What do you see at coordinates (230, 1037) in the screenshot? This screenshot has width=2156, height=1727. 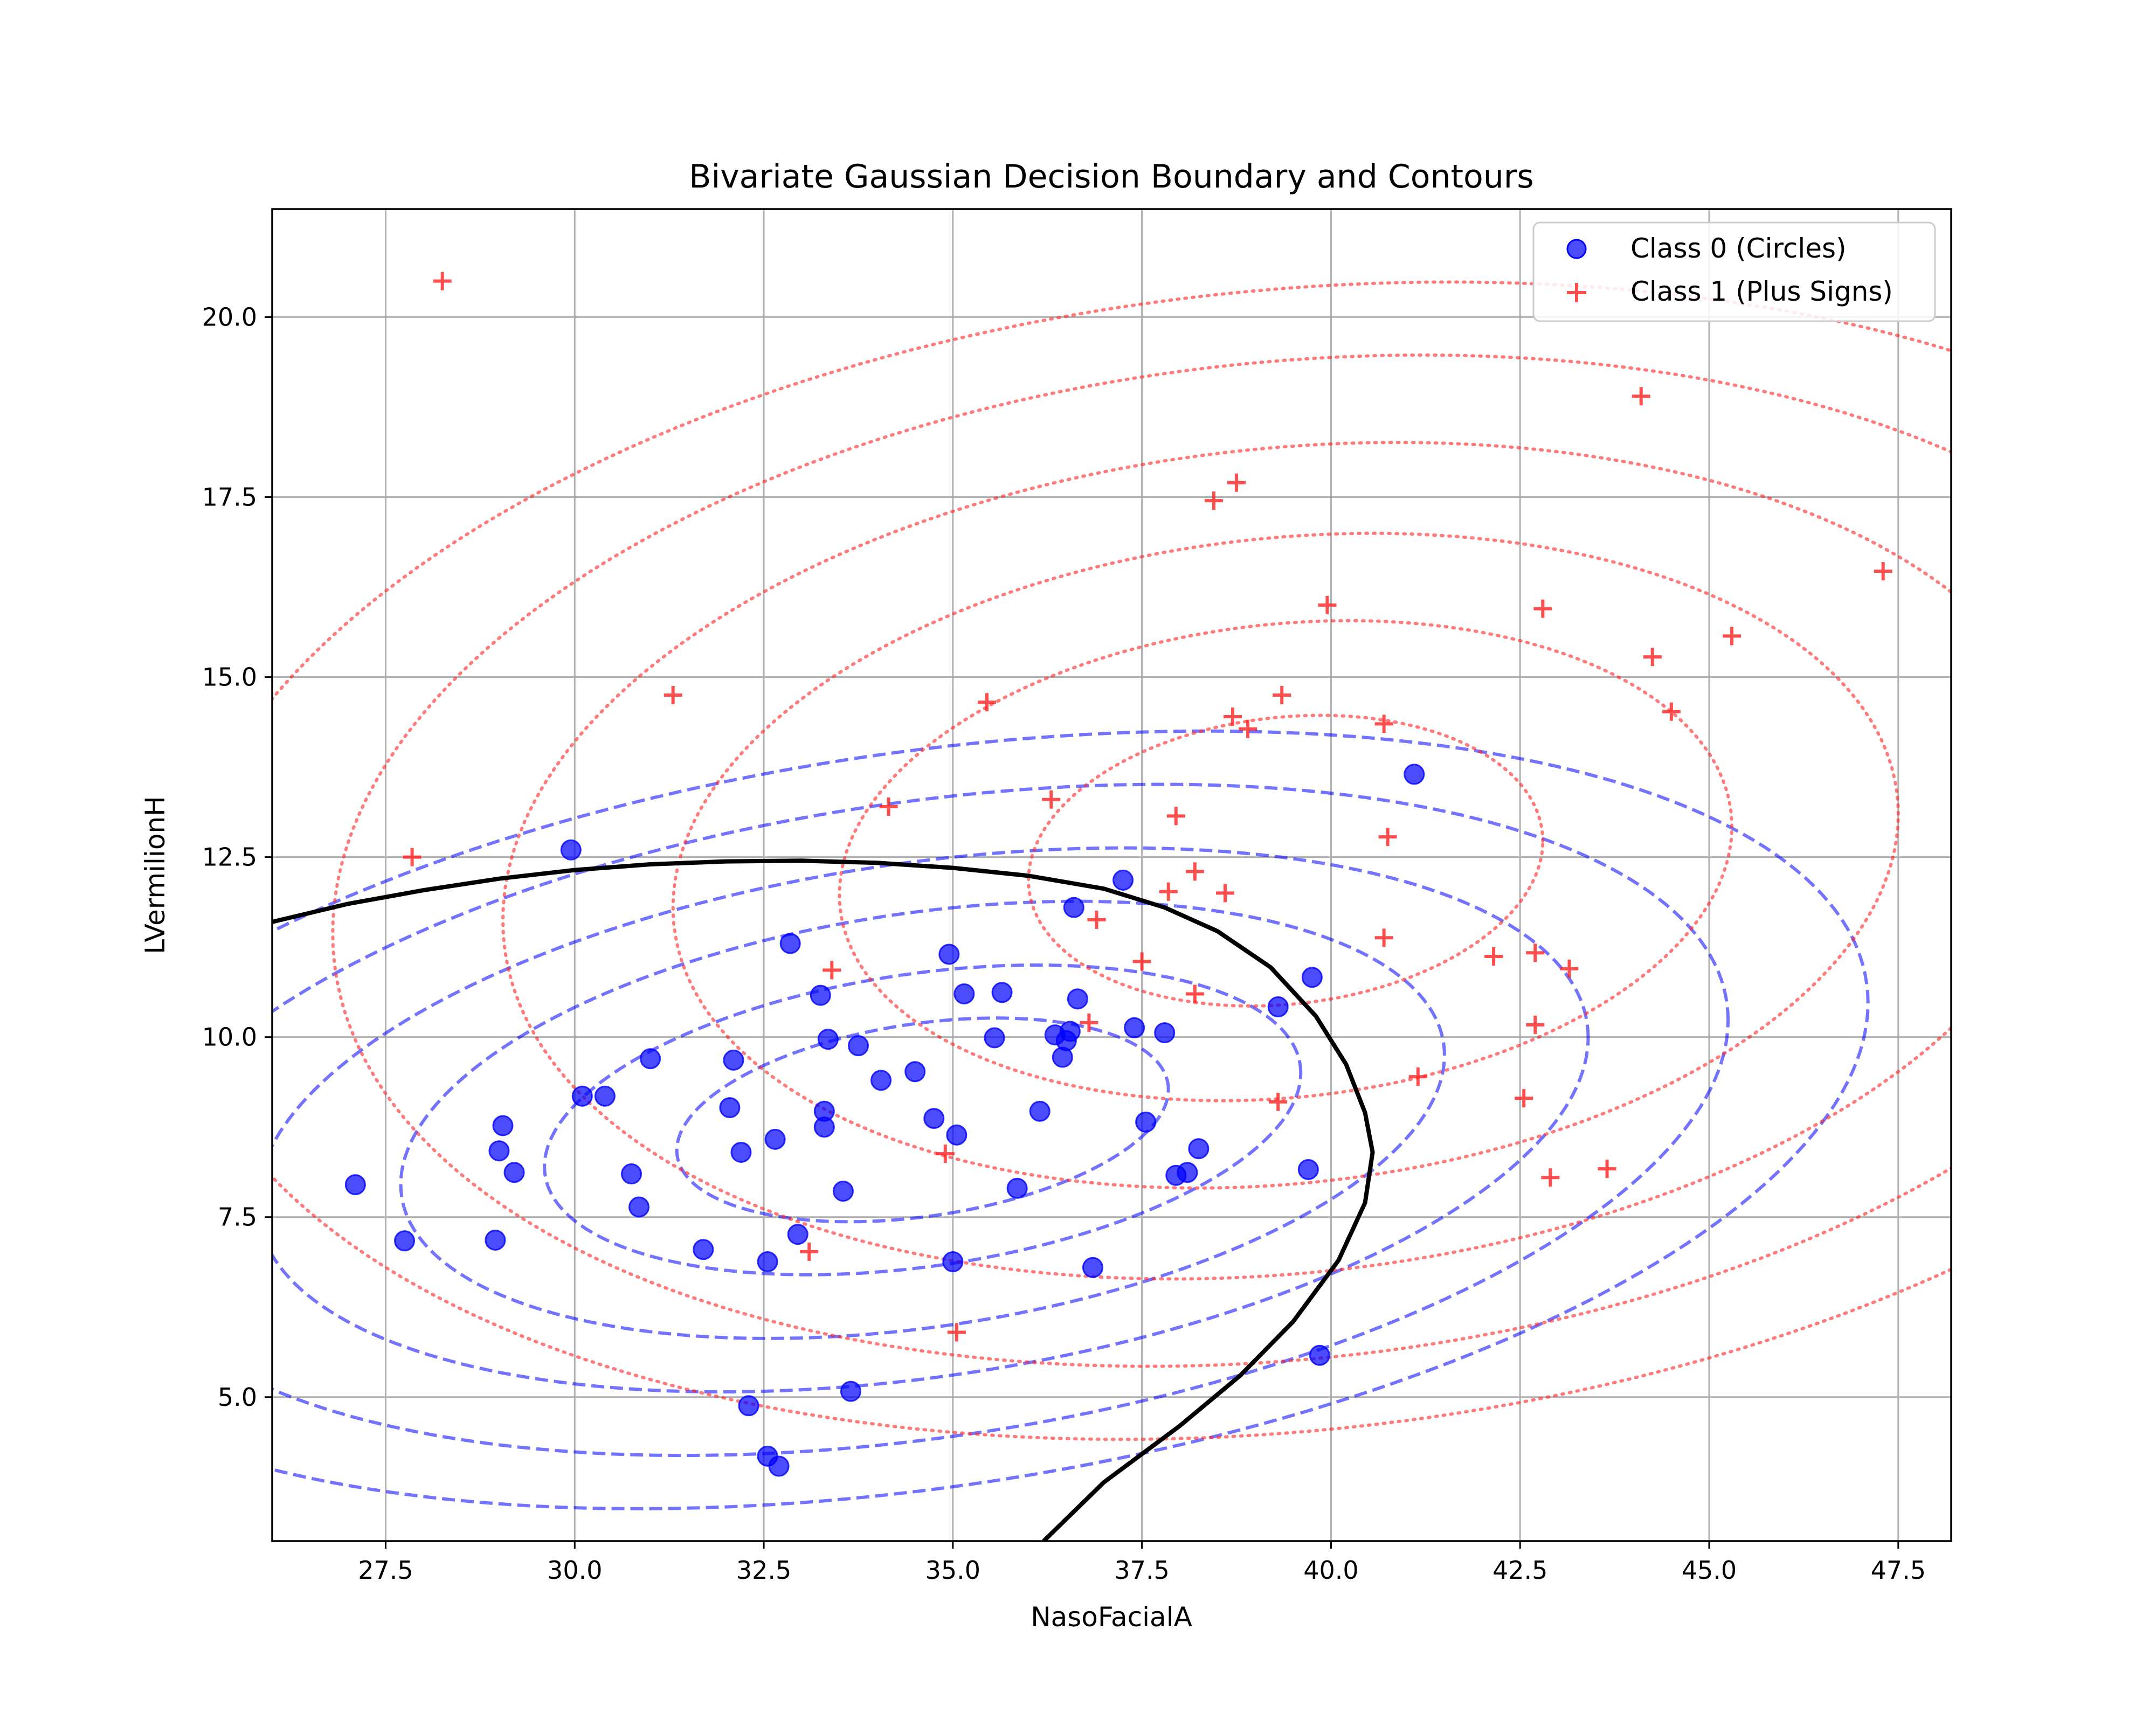 I see `y-tick-label: 10.0` at bounding box center [230, 1037].